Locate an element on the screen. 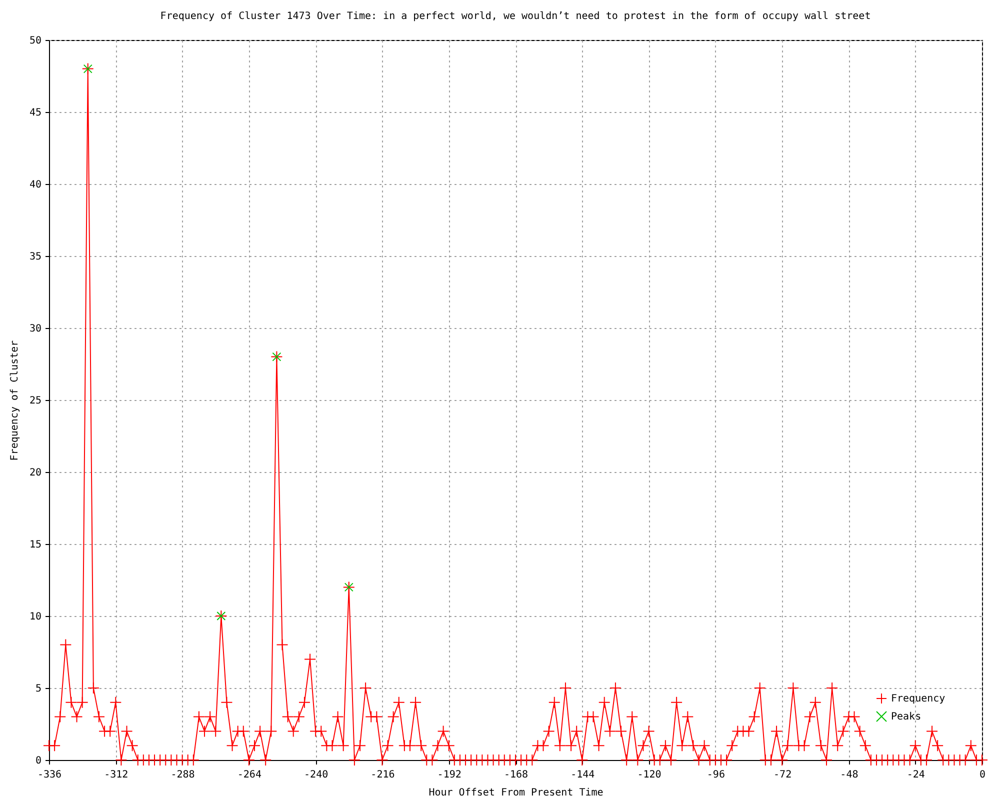 The height and width of the screenshot is (800, 1000). legend-label: Frequency is located at coordinates (918, 699).